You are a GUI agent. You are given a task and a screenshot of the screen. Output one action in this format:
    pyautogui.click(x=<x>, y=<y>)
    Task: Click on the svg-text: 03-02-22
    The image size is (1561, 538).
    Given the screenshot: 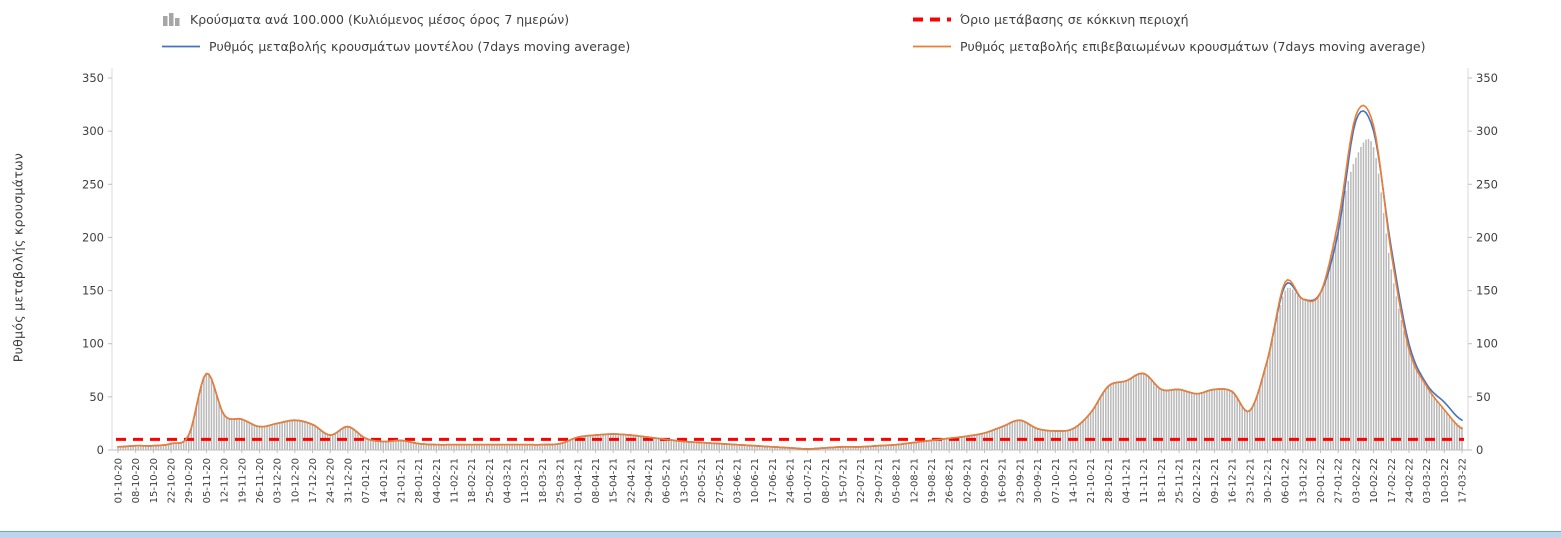 What is the action you would take?
    pyautogui.click(x=1356, y=480)
    